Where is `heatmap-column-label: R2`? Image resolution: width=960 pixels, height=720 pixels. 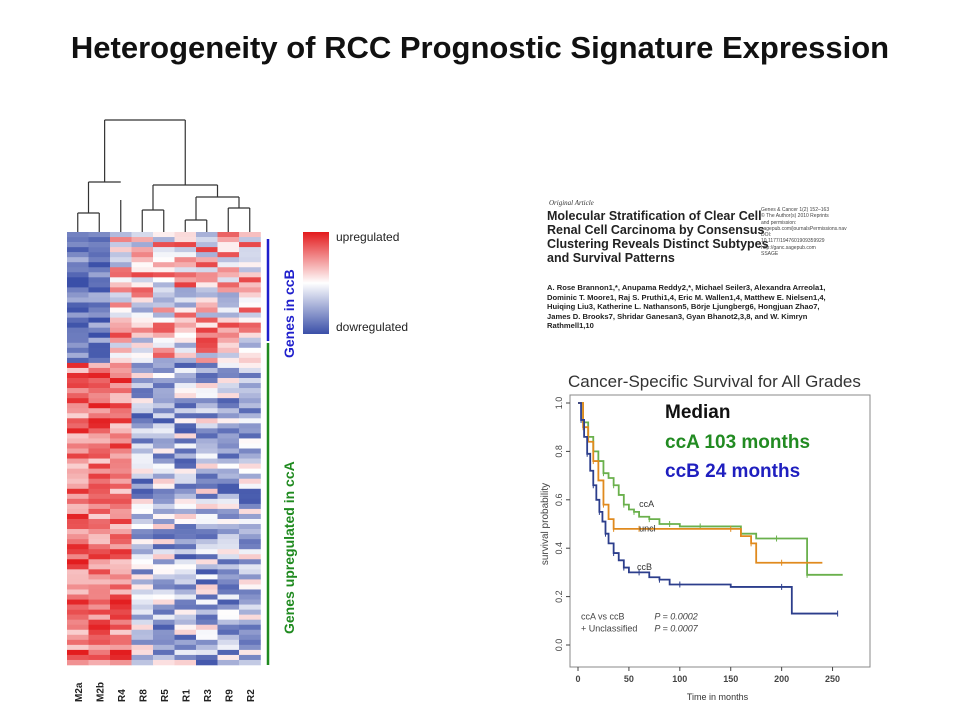
heatmap-column-label: R2 is located at coordinates (251, 695).